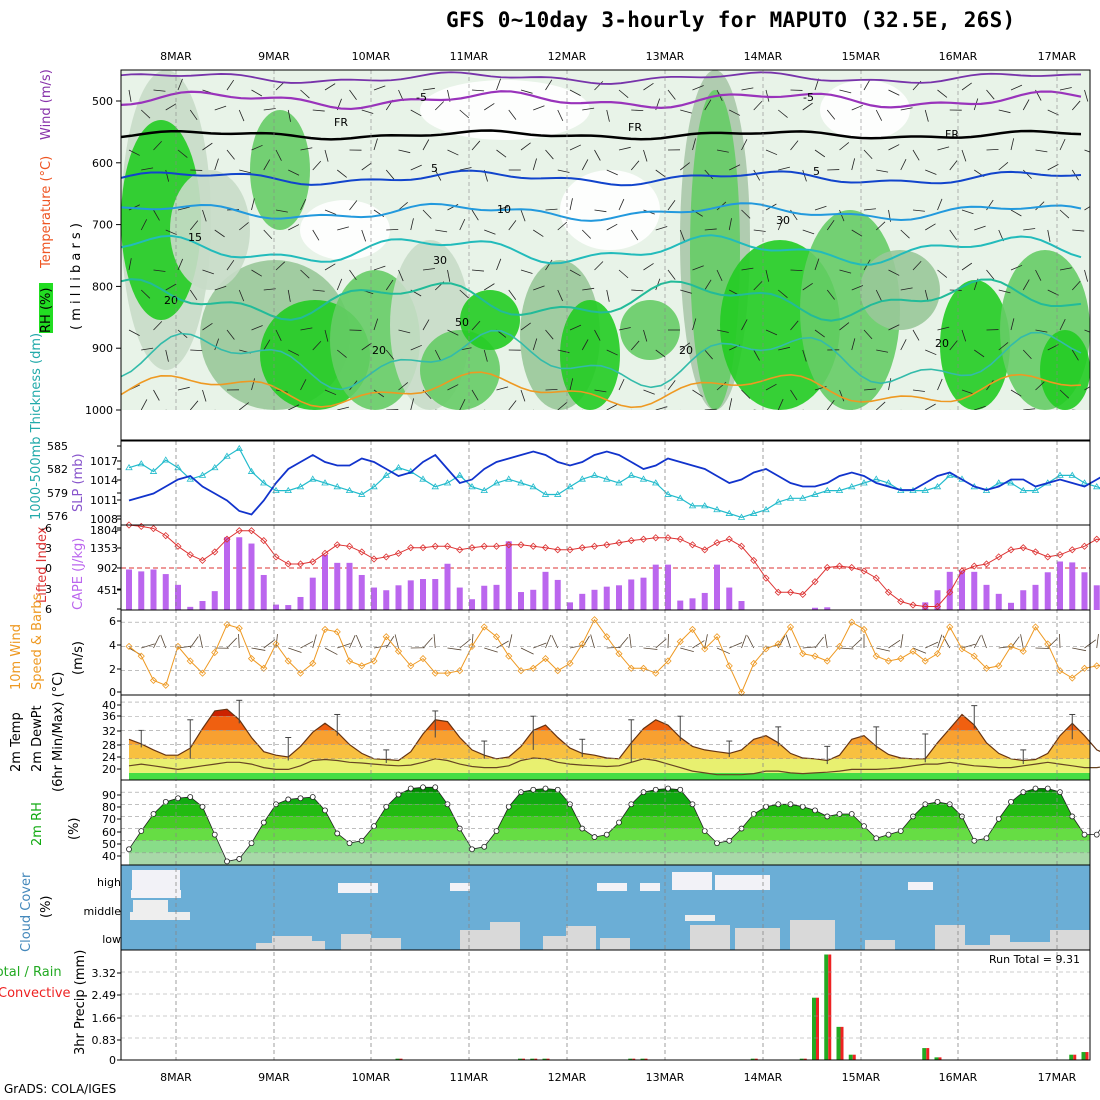 Image resolution: width=1100 pixels, height=1100 pixels. Describe the element at coordinates (469, 56) in the screenshot. I see `day-label: 11MAR` at that location.